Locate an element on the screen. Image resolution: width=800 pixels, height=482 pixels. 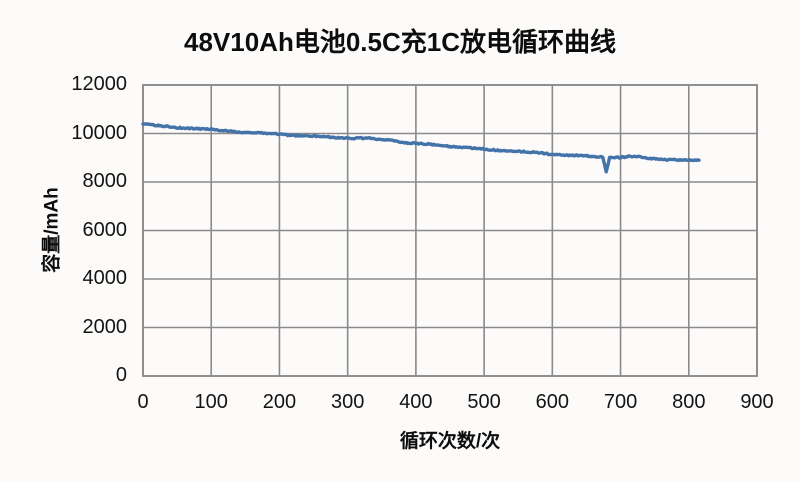
y-tick-label: 2000 is located at coordinates (105, 326).